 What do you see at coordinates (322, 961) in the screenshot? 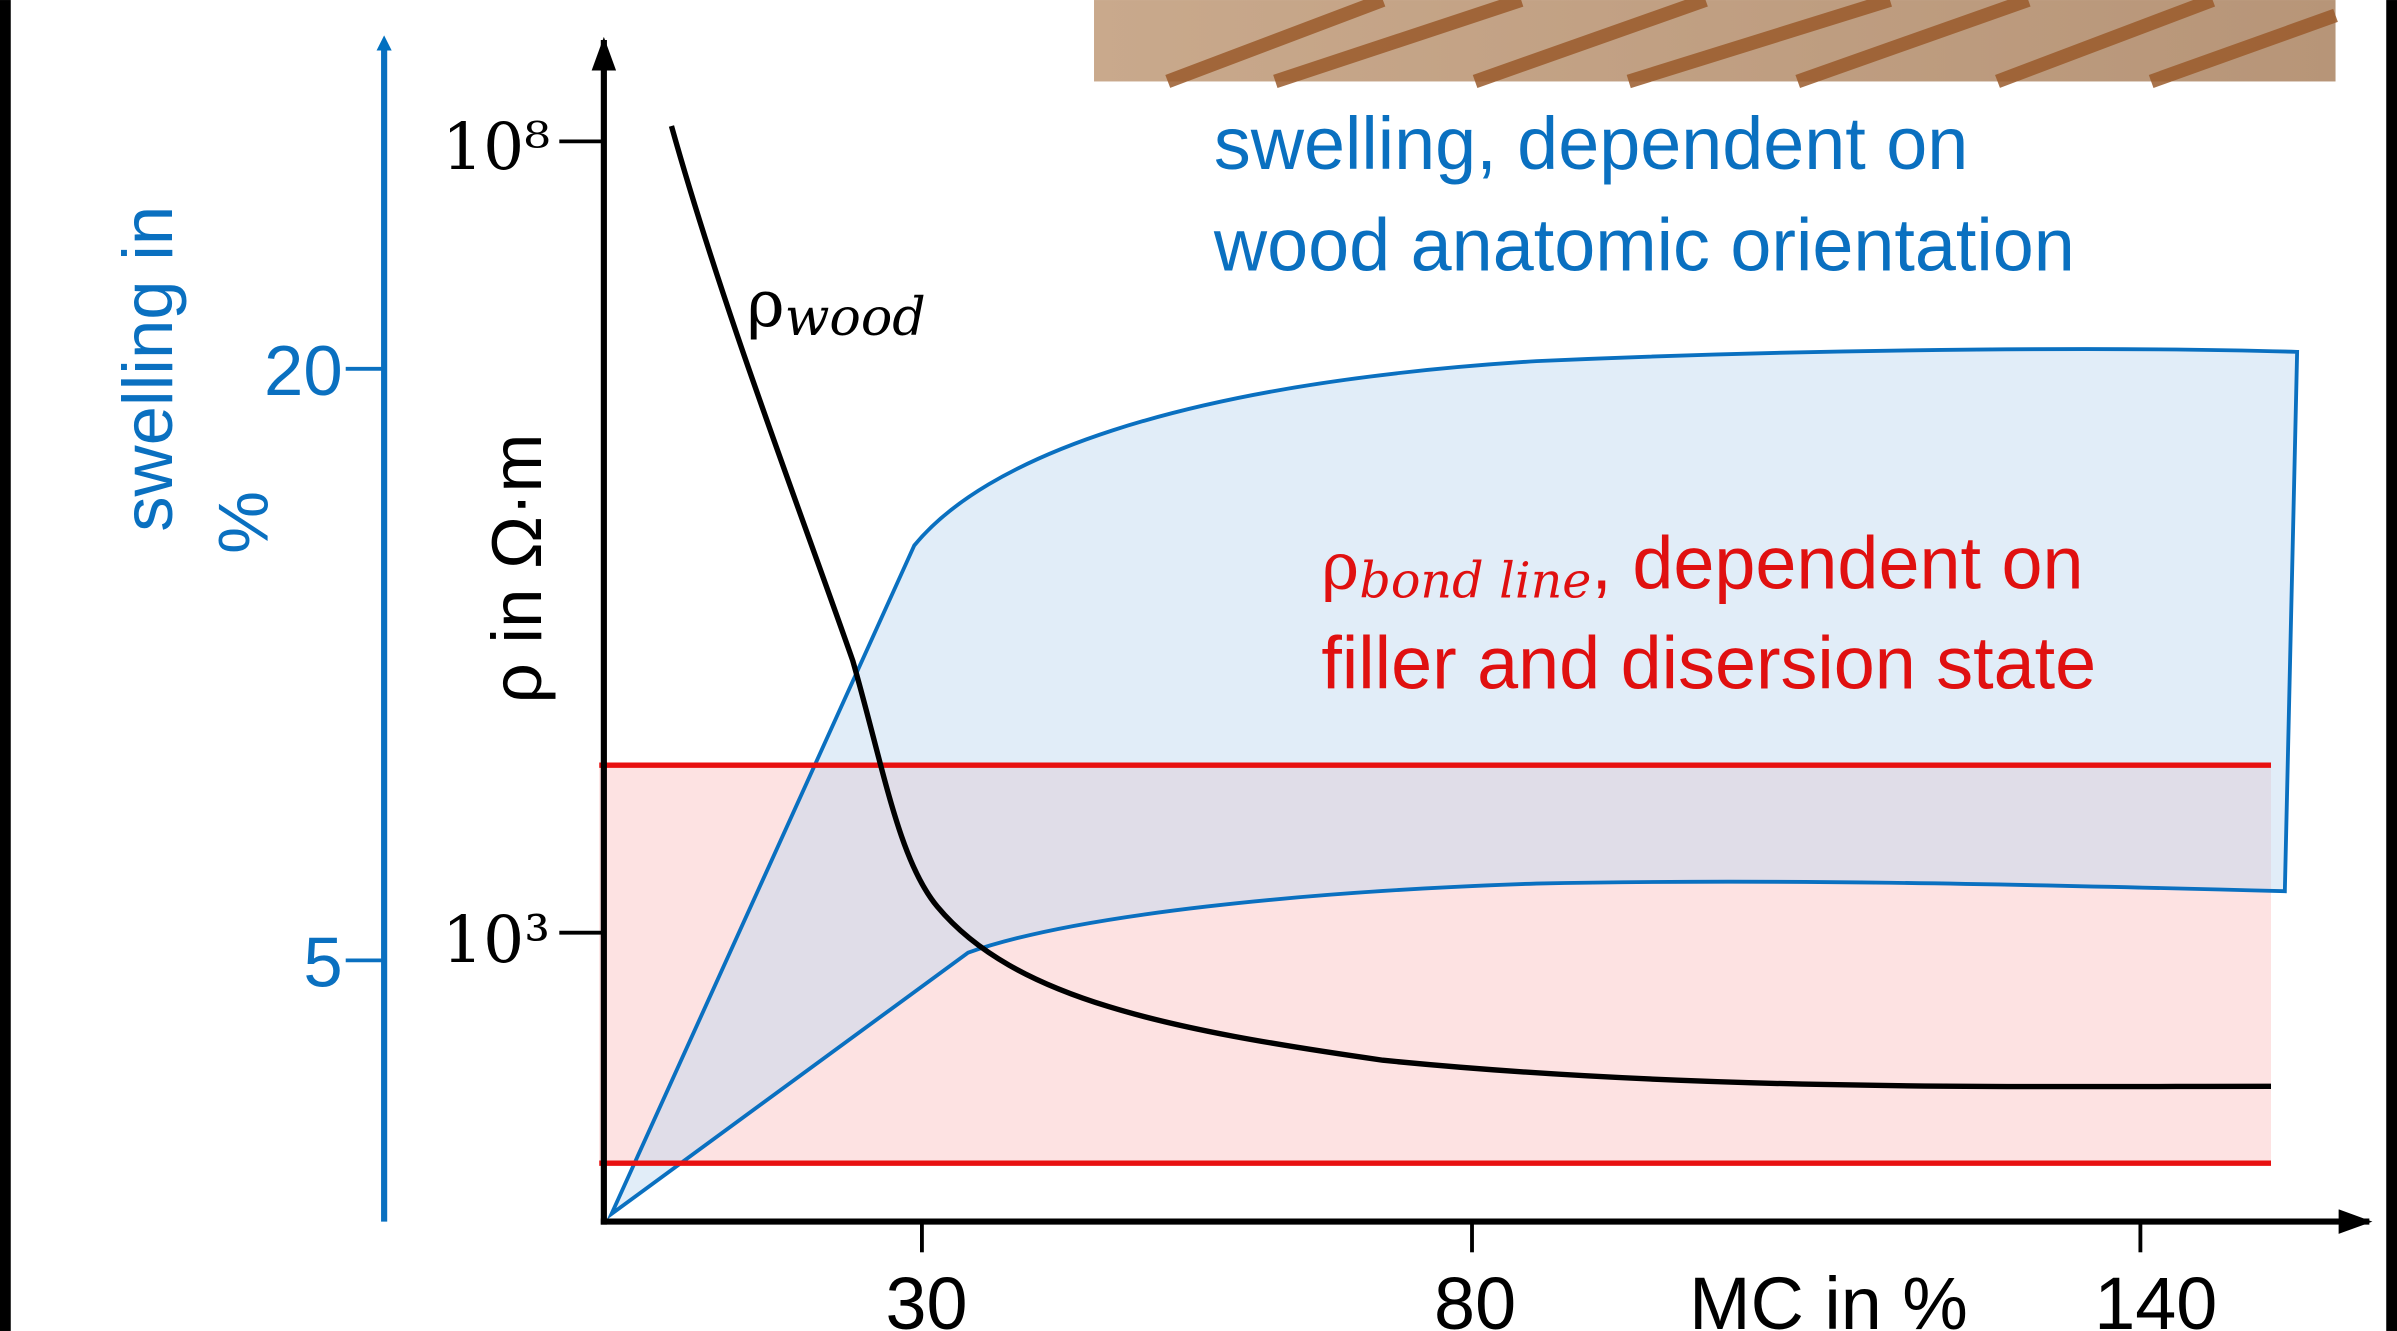
I see `tick-label: 5` at bounding box center [322, 961].